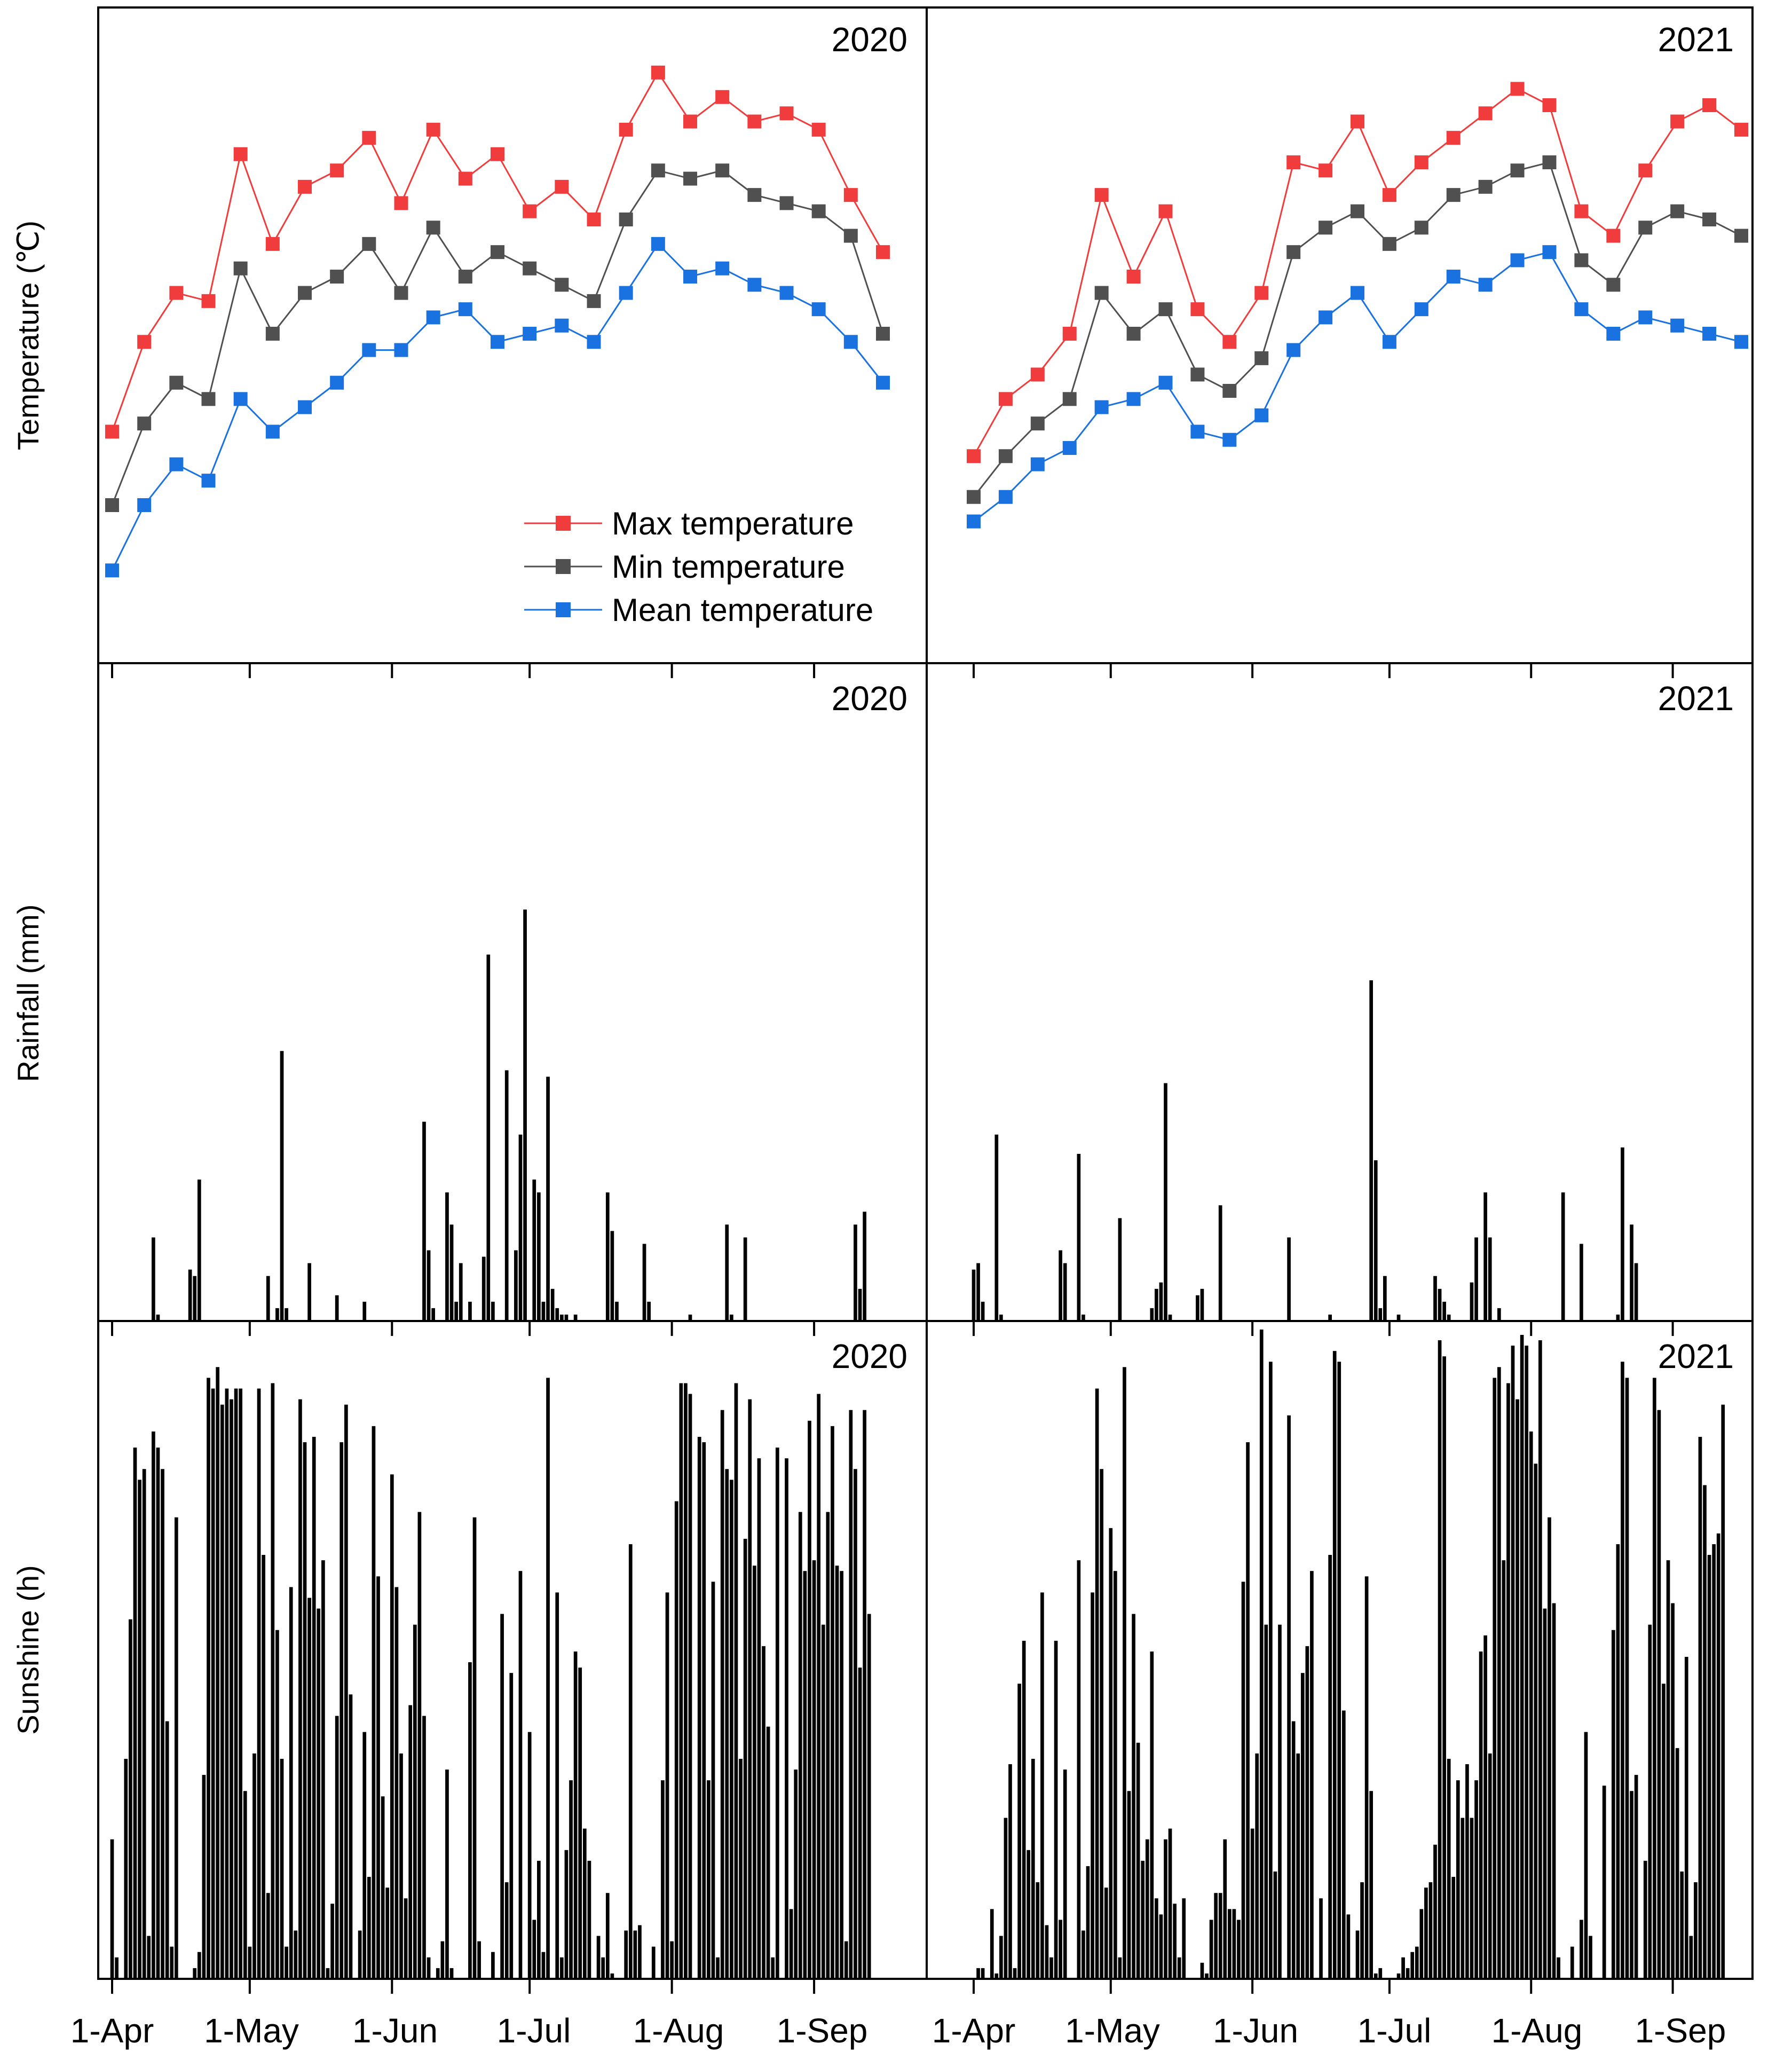 Image resolution: width=1792 pixels, height=2060 pixels. Describe the element at coordinates (563, 609) in the screenshot. I see `legend-marker-mean` at that location.